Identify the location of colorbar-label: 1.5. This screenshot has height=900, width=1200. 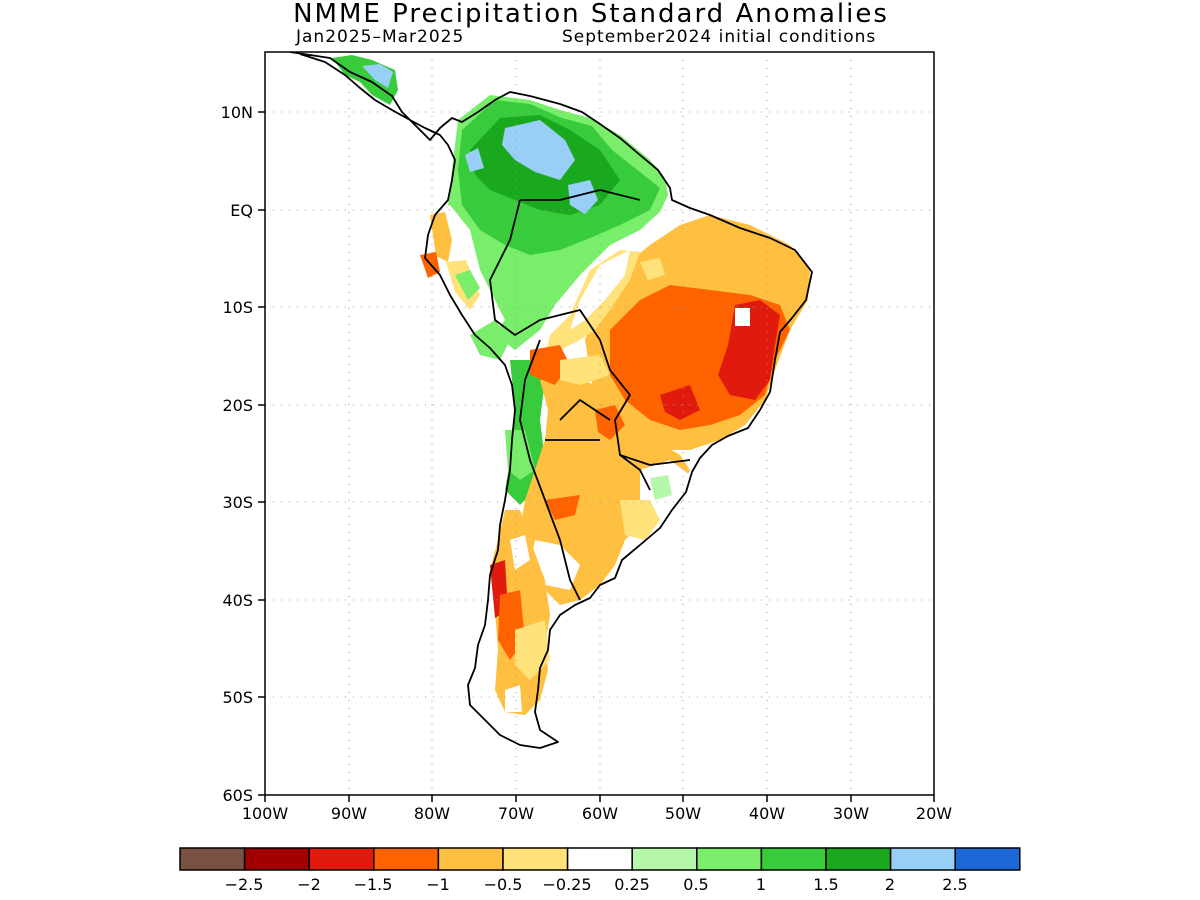
(825, 884).